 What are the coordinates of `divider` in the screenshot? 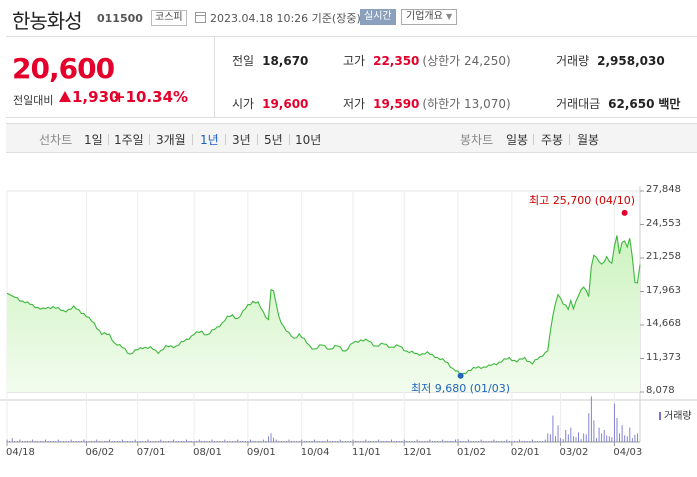 It's located at (214, 77).